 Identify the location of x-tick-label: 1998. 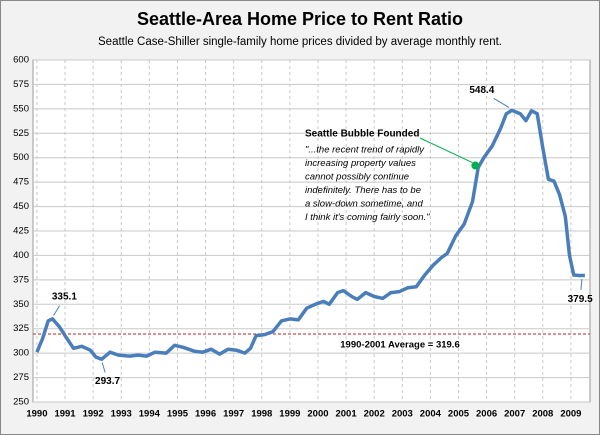
(261, 414).